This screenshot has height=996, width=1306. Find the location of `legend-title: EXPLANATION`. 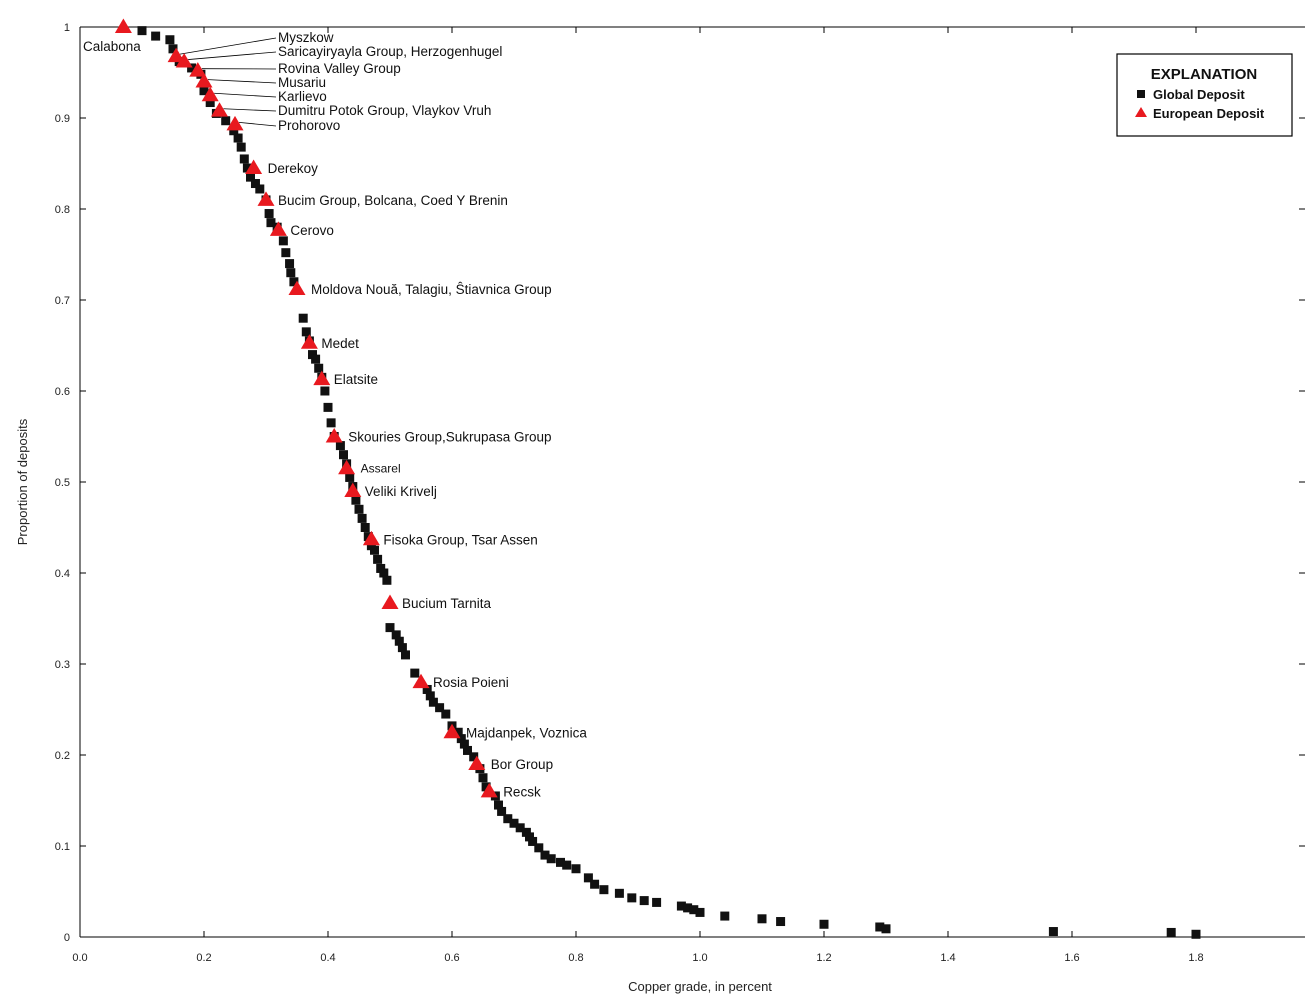

legend-title: EXPLANATION is located at coordinates (1204, 74).